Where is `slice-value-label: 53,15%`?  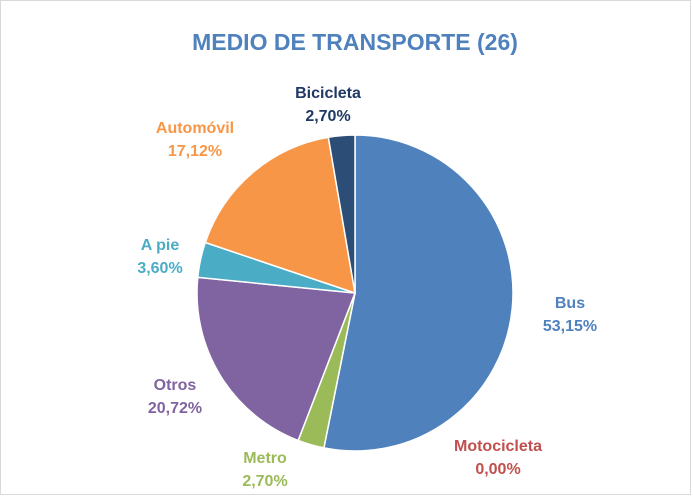 slice-value-label: 53,15% is located at coordinates (570, 326).